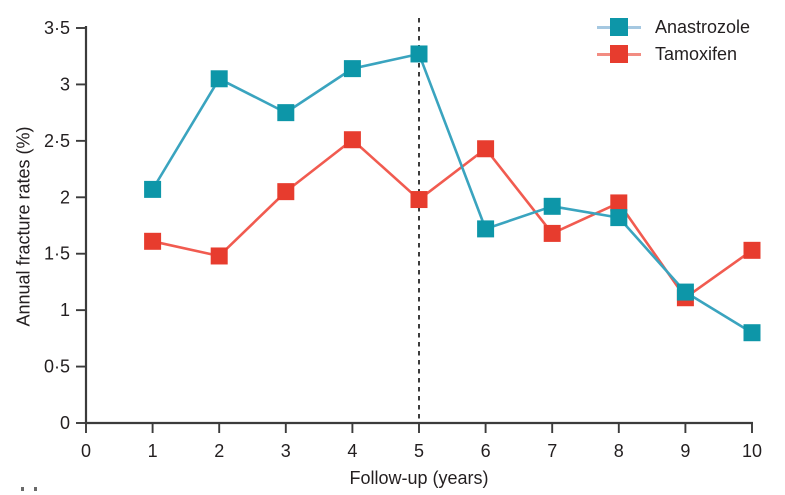  I want to click on legend-item-anastrozole: Anastrozole, so click(673, 27).